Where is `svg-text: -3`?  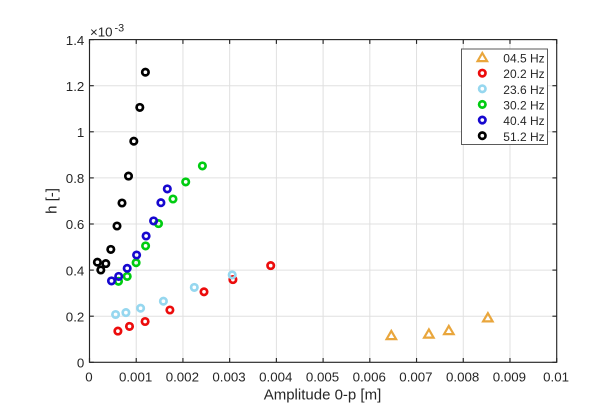
svg-text: -3 is located at coordinates (120, 29).